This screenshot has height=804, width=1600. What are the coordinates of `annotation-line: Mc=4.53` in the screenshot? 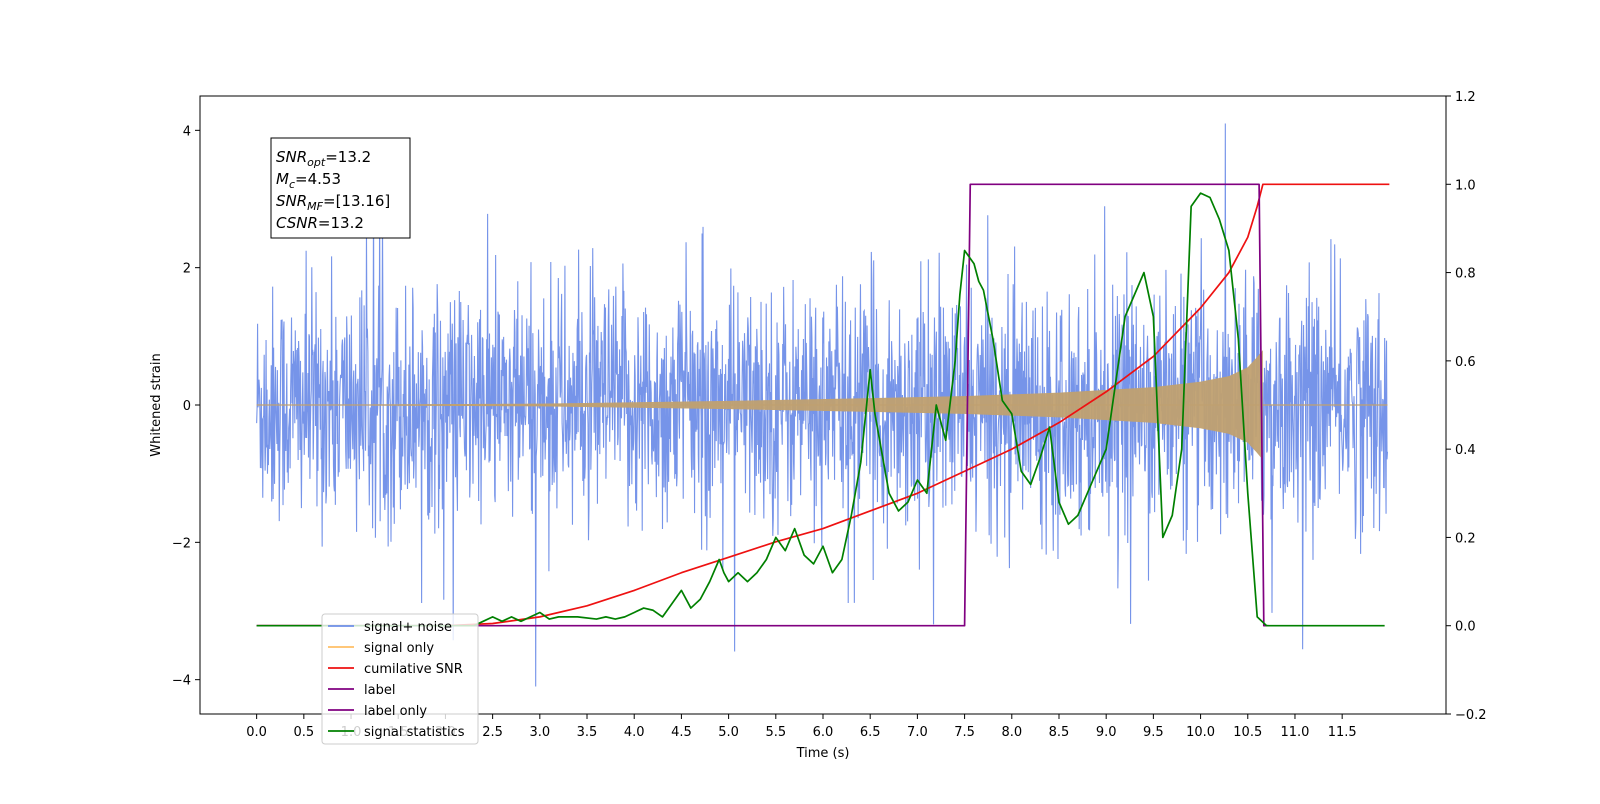 It's located at (308, 180).